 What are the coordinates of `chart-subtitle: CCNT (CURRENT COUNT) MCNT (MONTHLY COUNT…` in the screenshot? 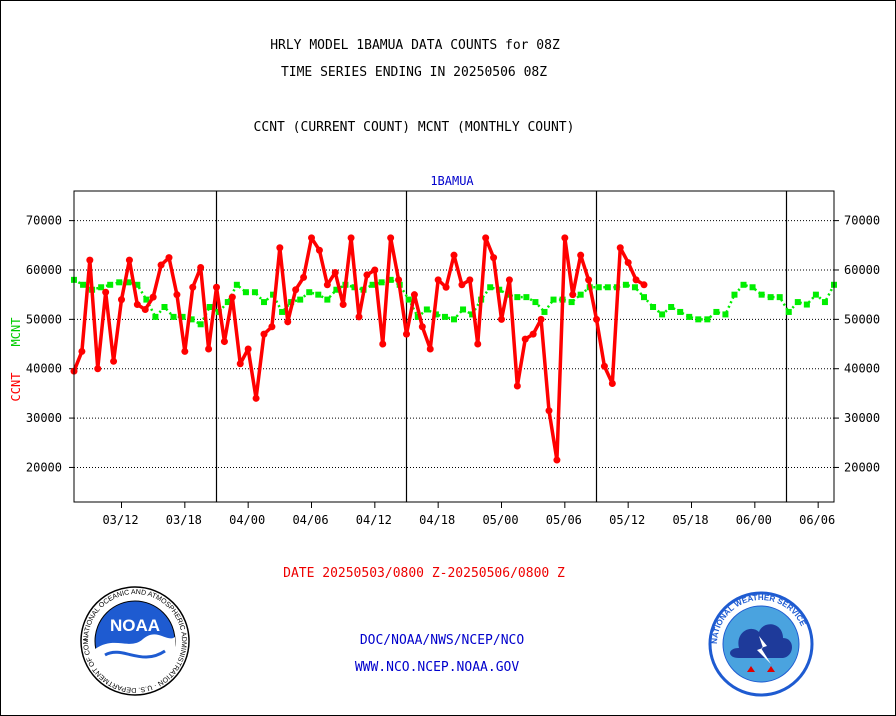 It's located at (414, 127).